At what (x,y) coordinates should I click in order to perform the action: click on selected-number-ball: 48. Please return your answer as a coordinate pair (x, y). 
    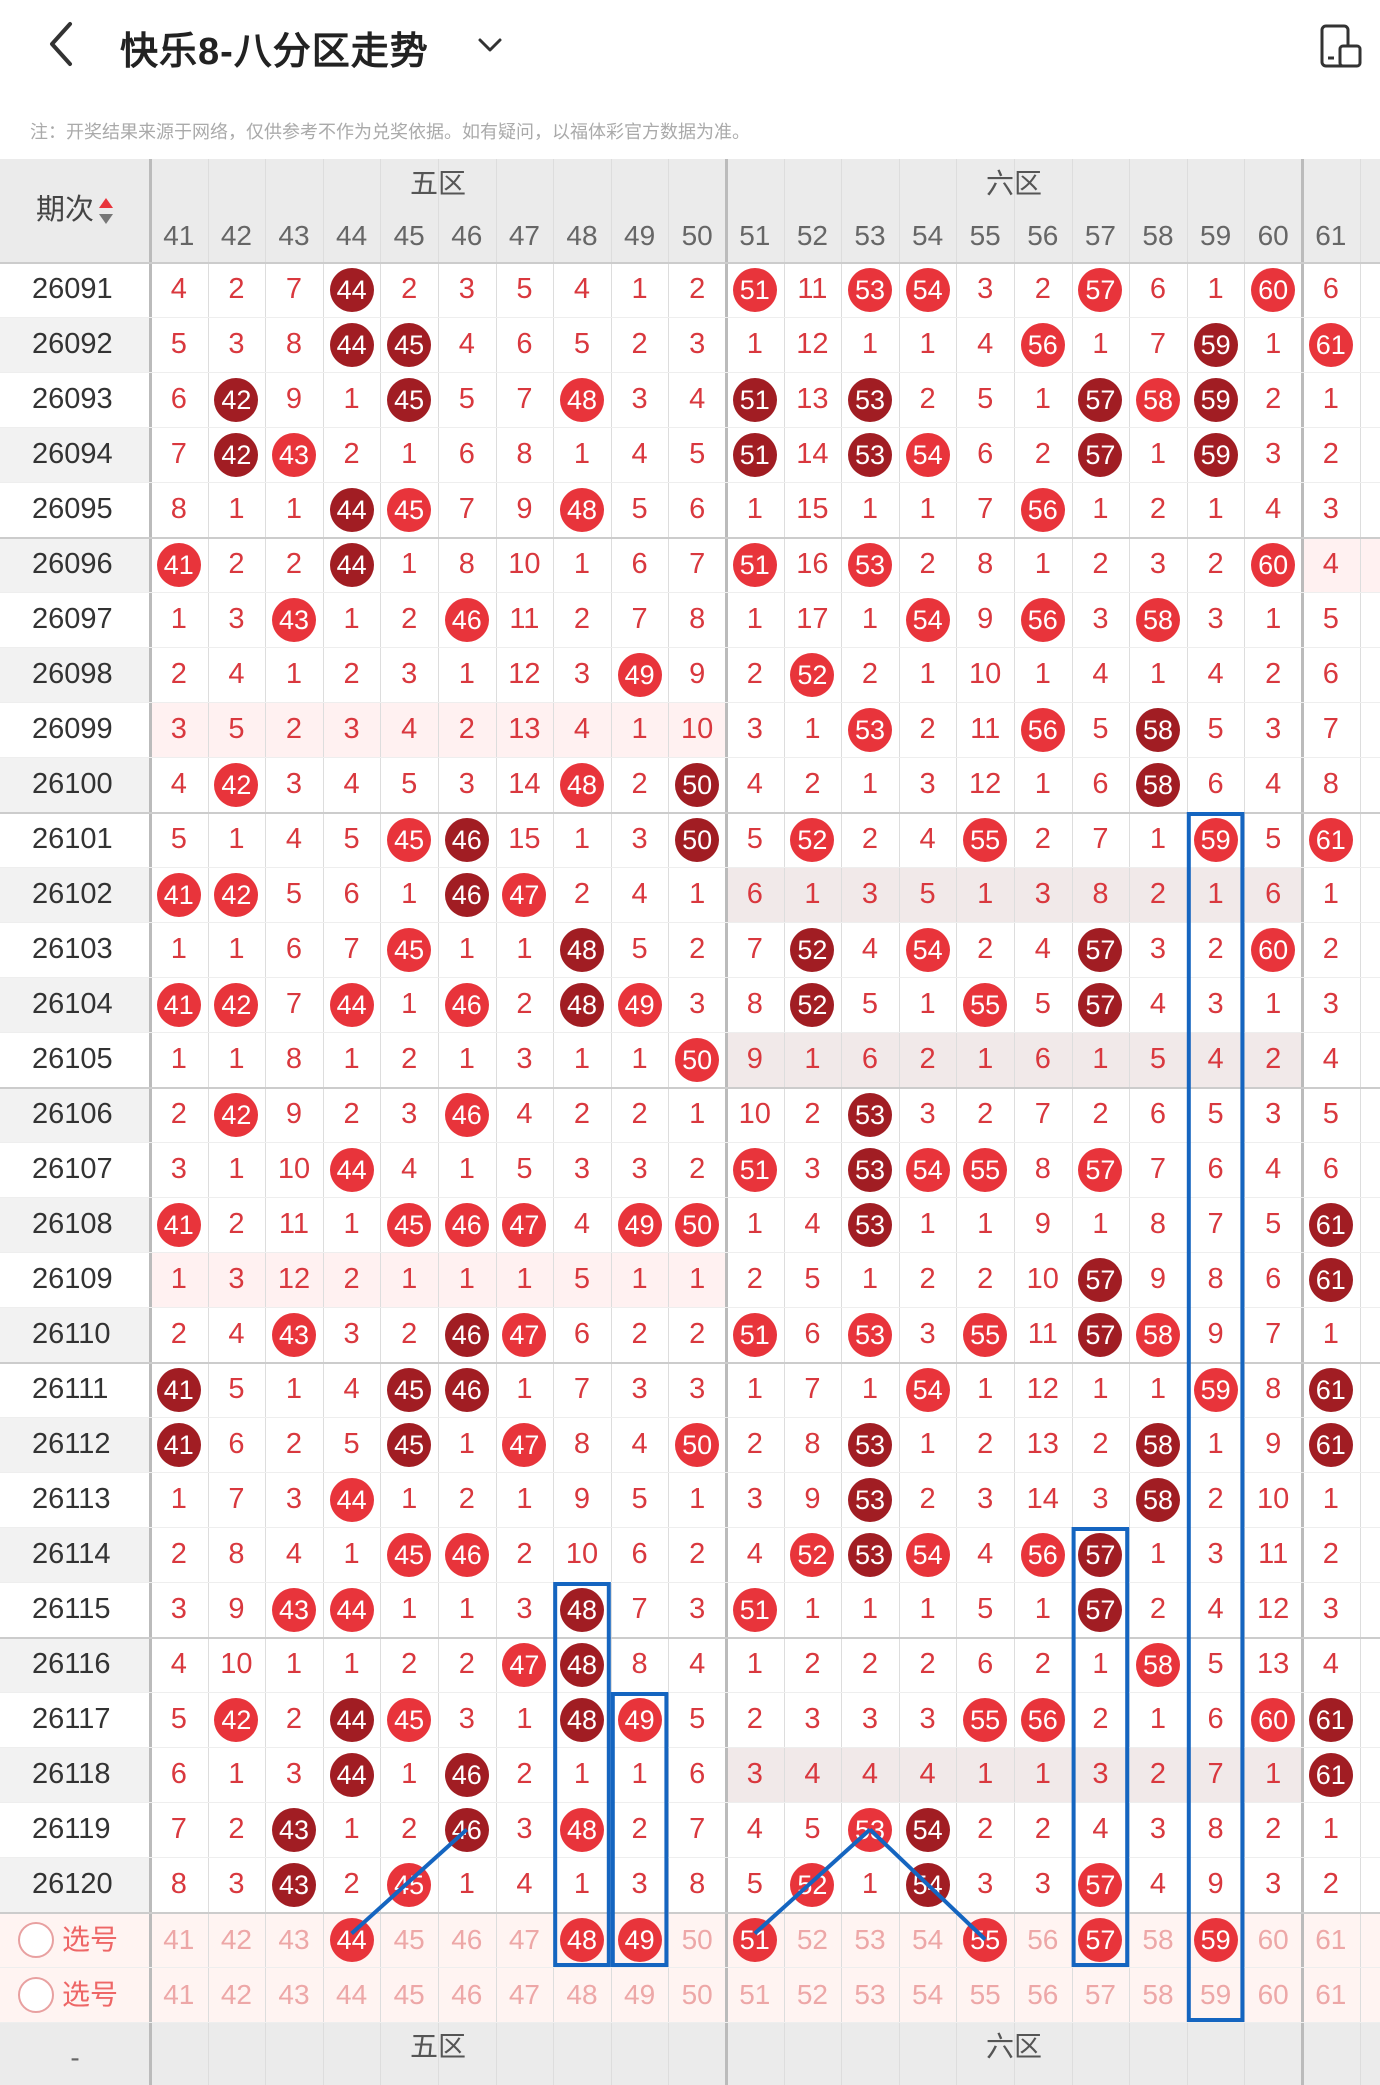
    Looking at the image, I should click on (582, 1939).